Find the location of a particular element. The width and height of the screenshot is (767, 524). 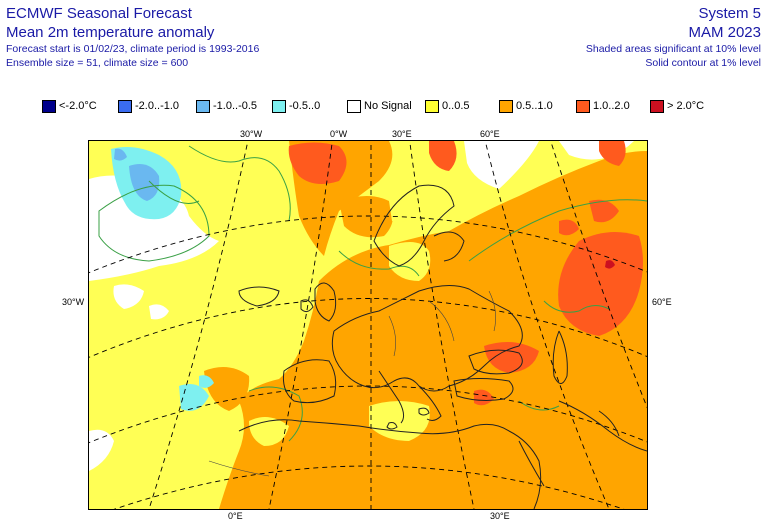

legend-item: -0.5..0 is located at coordinates (296, 106).